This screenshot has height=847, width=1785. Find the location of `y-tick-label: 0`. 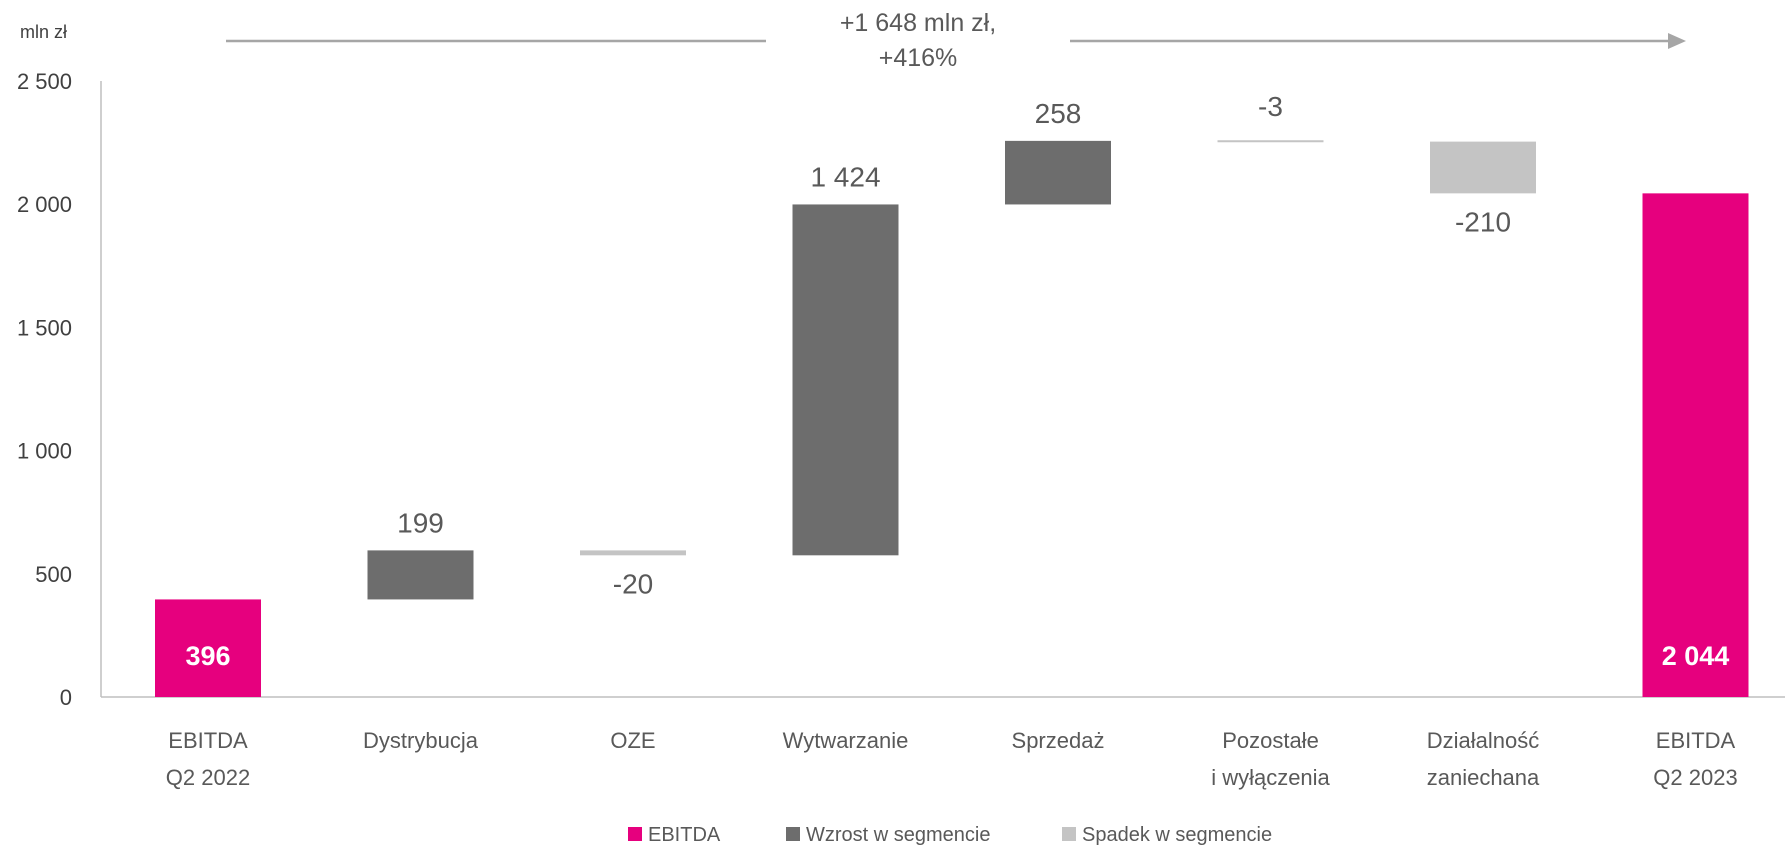

y-tick-label: 0 is located at coordinates (66, 697).